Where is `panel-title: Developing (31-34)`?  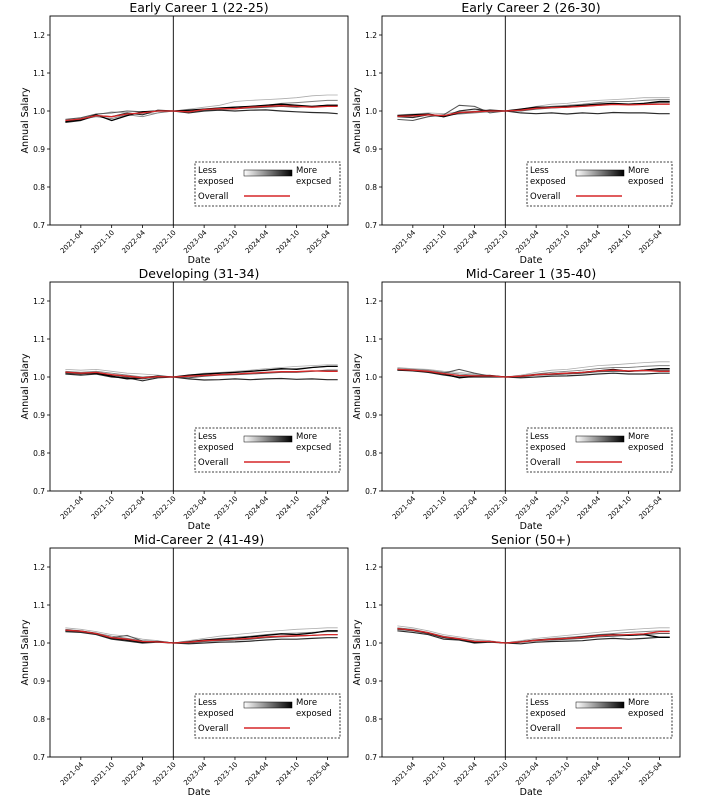 panel-title: Developing (31-34) is located at coordinates (199, 273).